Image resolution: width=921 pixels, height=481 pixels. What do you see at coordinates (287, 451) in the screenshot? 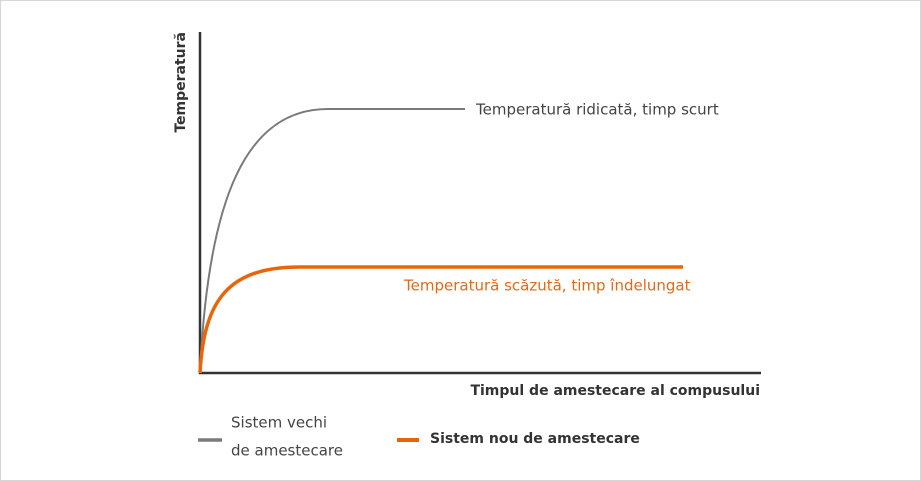
I see `legend-label-old: de amestecare` at bounding box center [287, 451].